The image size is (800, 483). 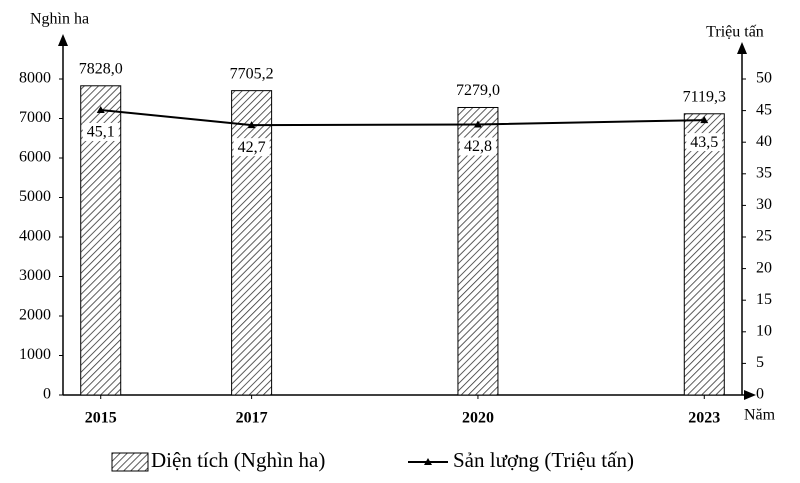 What do you see at coordinates (750, 395) in the screenshot?
I see `x-axis-arrow` at bounding box center [750, 395].